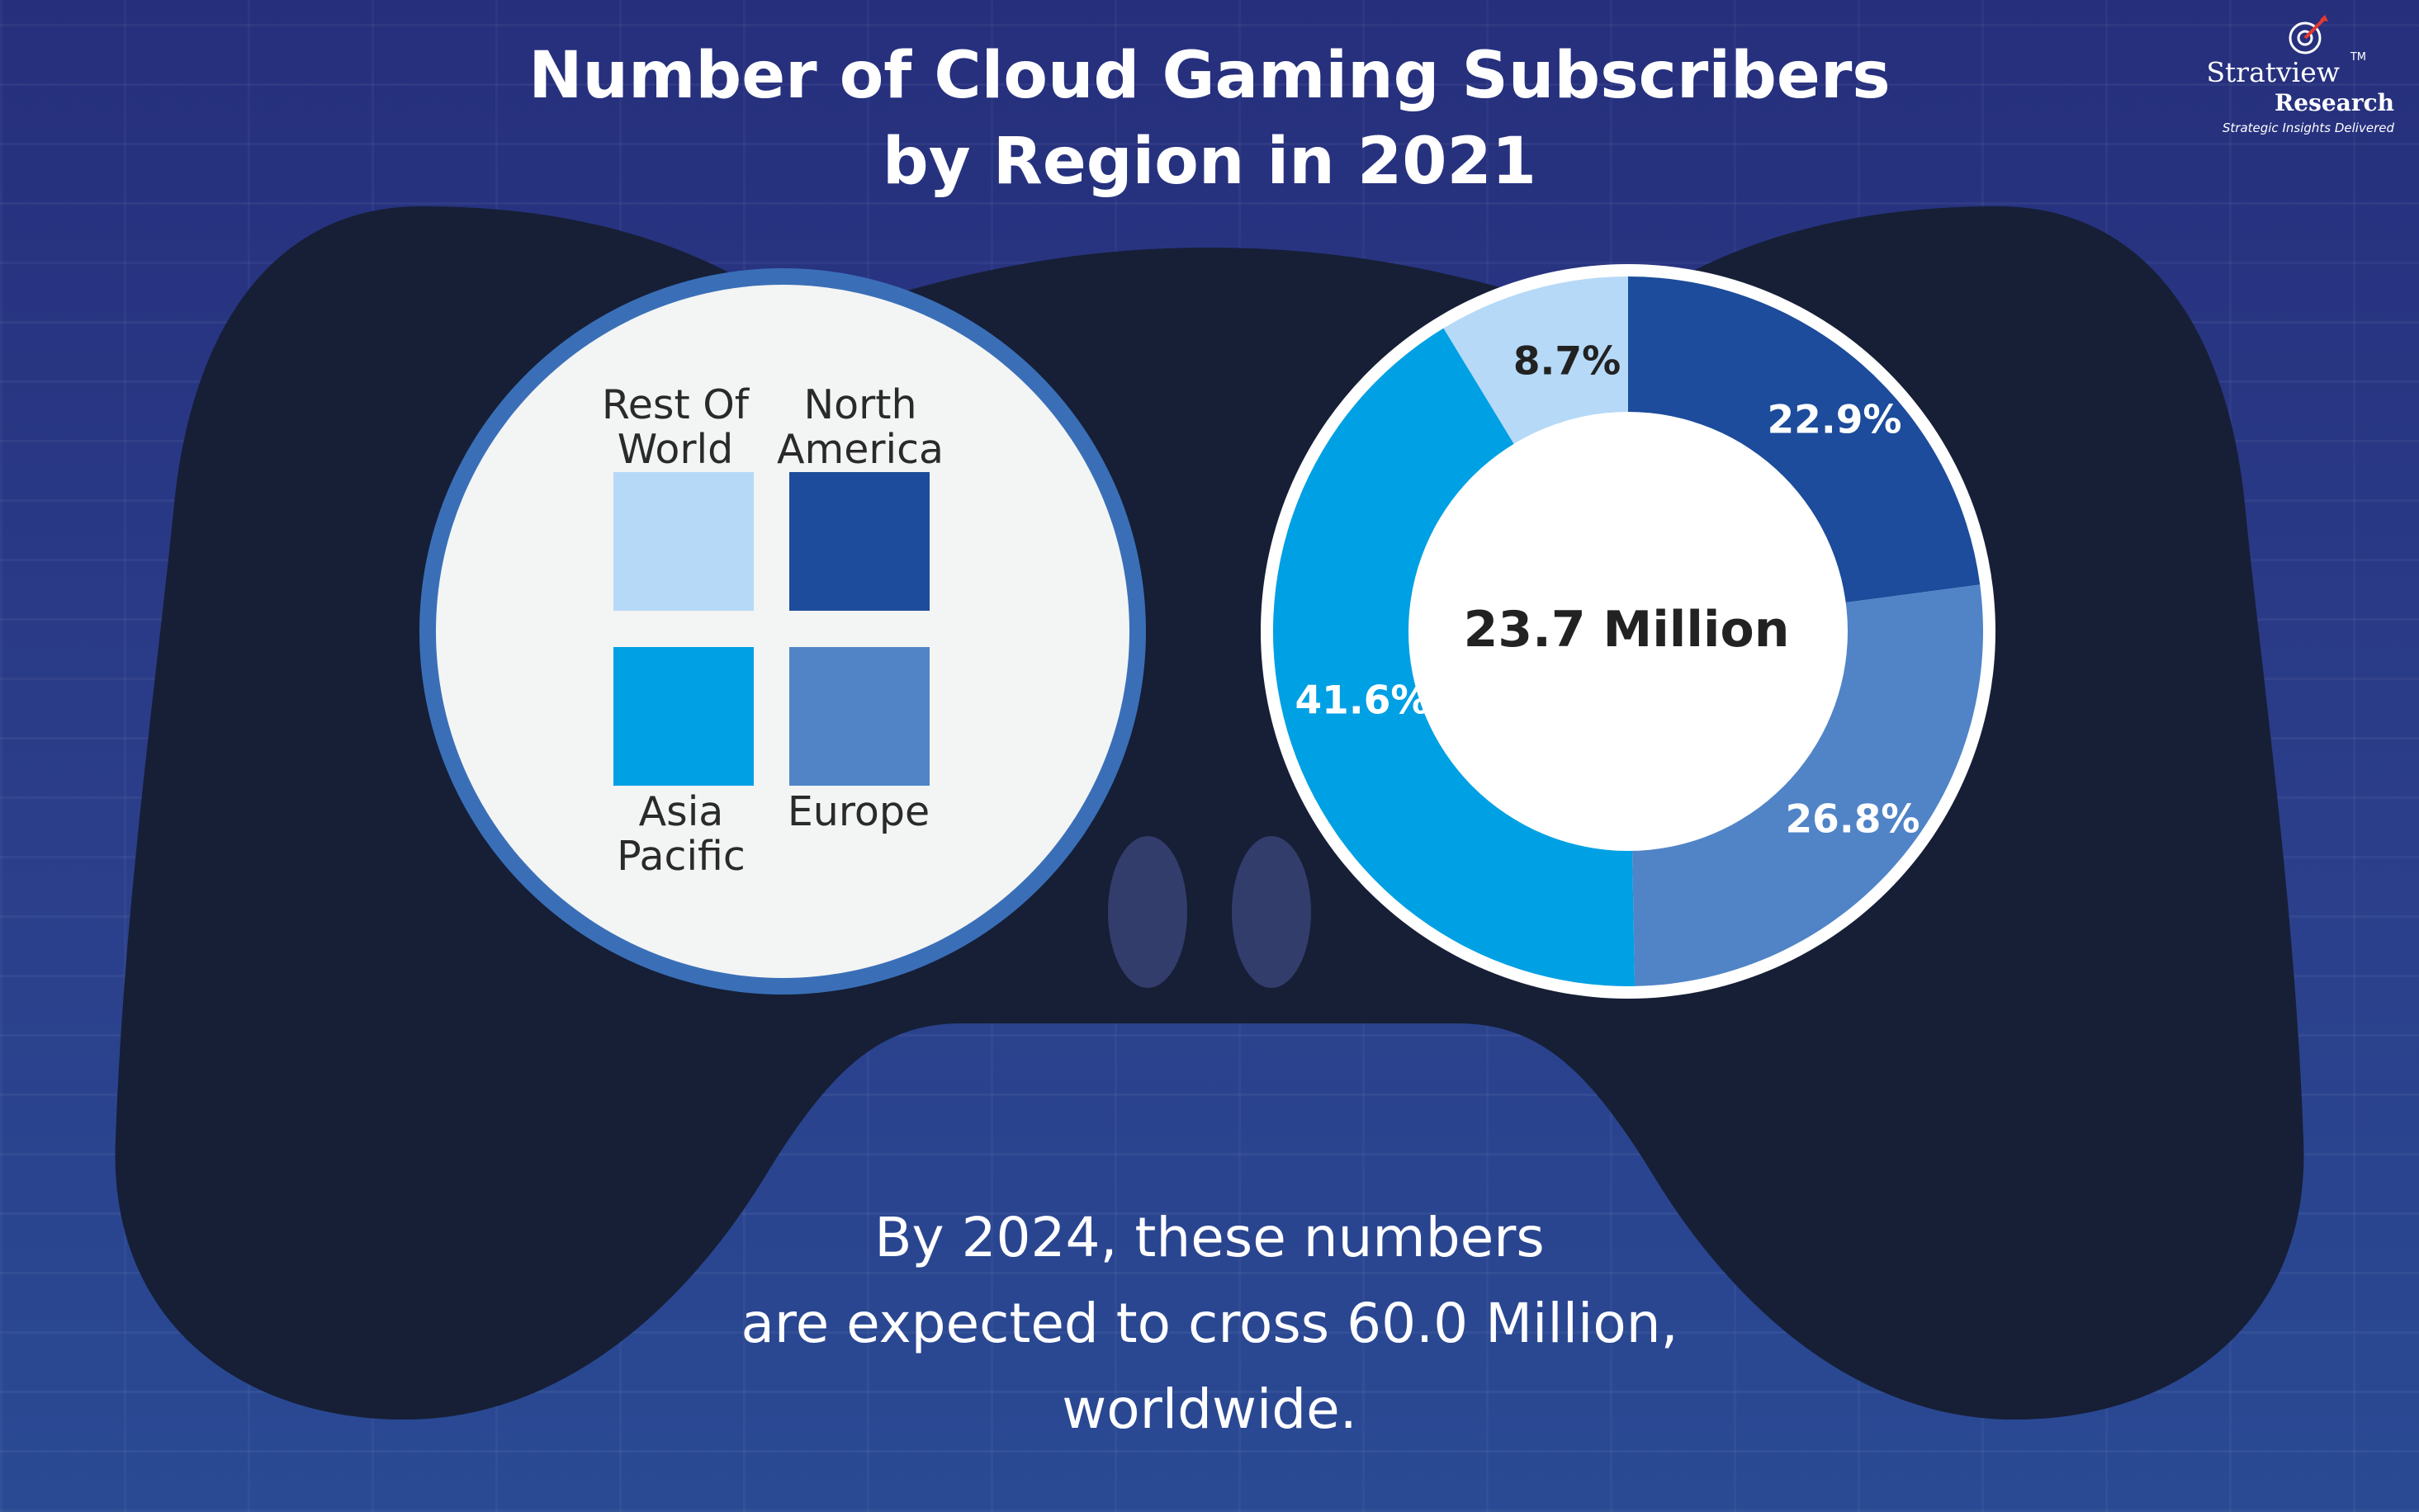  I want to click on logo-trademark: TM, so click(2358, 57).